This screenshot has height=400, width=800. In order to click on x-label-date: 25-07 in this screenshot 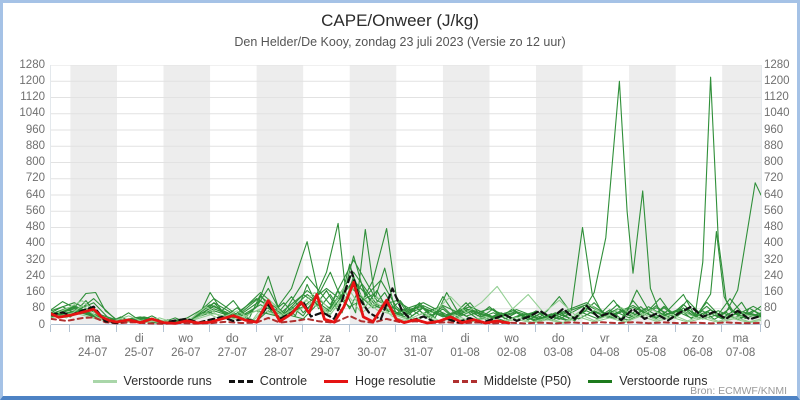, I will do `click(139, 353)`.